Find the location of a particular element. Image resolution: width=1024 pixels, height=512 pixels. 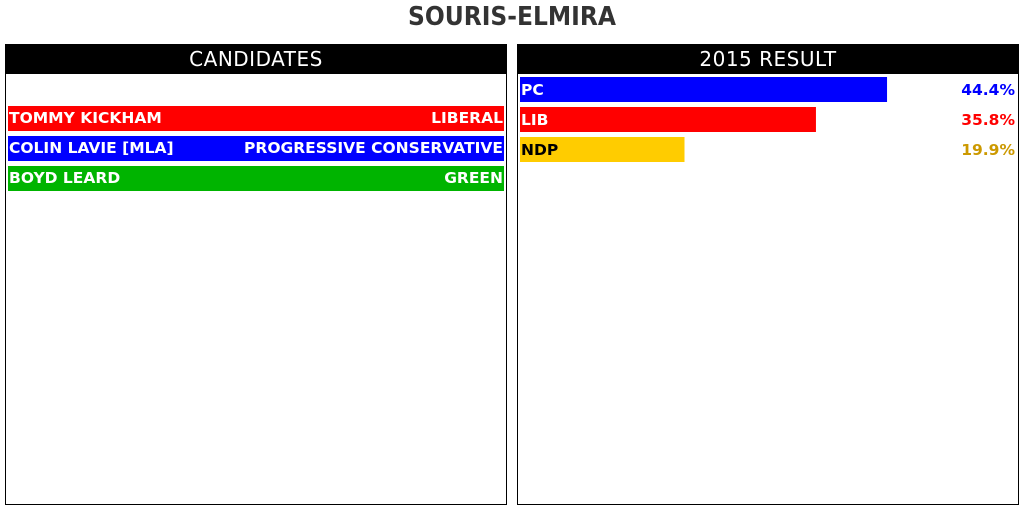

candidate-name: BOYD LEARD is located at coordinates (65, 178).